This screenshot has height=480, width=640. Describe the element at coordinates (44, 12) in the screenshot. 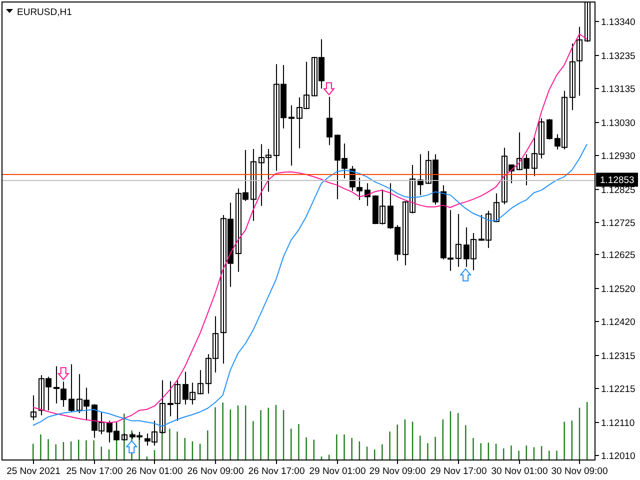

I see `text: EURUSD,H1` at that location.